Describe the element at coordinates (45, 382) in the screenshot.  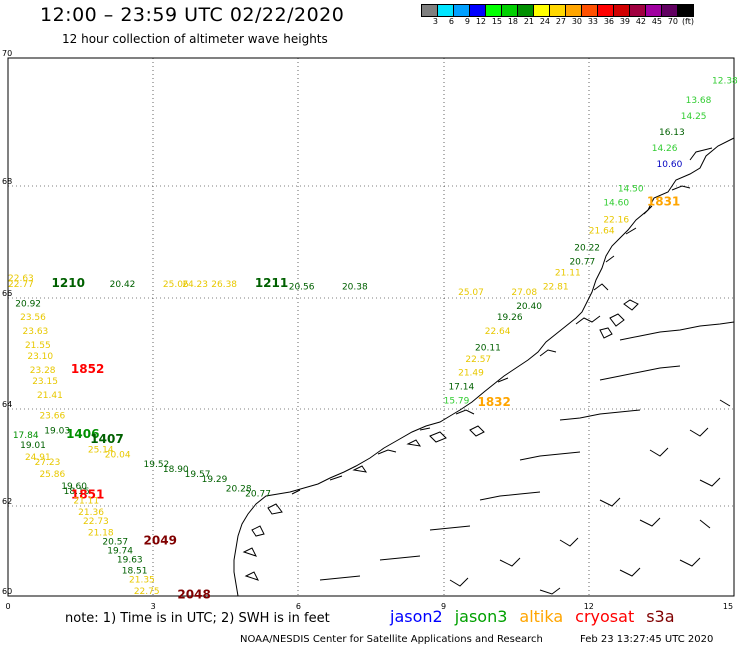
I see `wave-height-value: 23.15` at that location.